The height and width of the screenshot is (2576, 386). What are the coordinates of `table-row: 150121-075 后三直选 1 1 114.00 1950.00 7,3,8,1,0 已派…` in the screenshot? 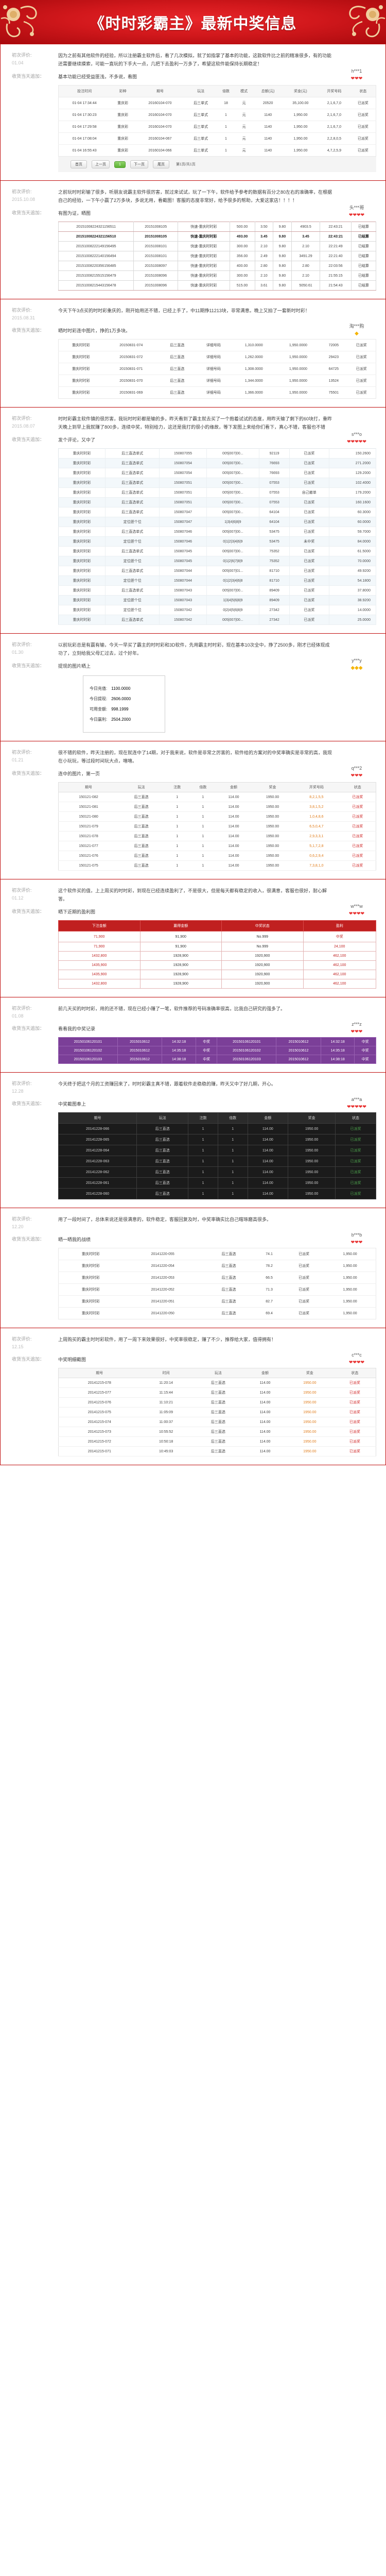 It's located at (217, 865).